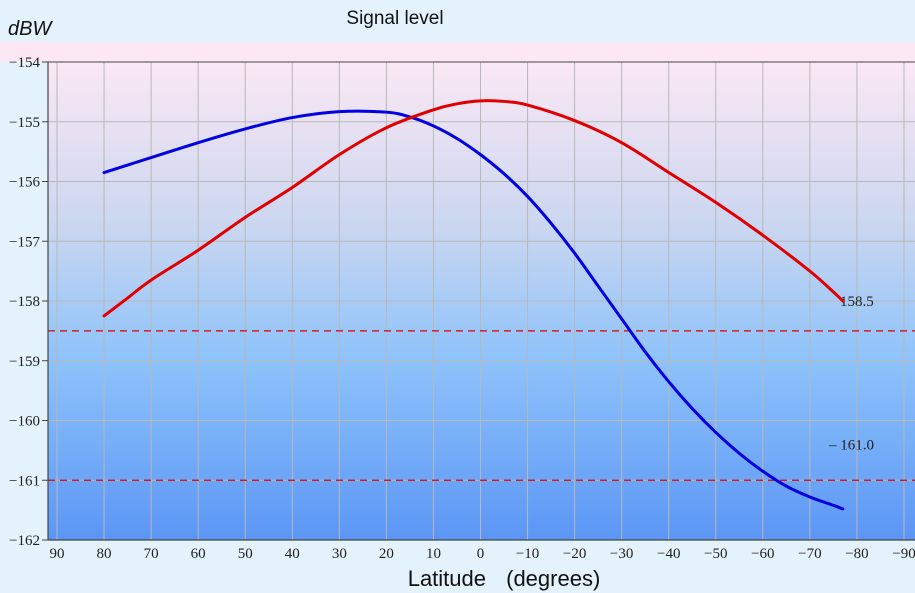 This screenshot has height=593, width=915. Describe the element at coordinates (668, 554) in the screenshot. I see `x-tick-label: −40` at that location.